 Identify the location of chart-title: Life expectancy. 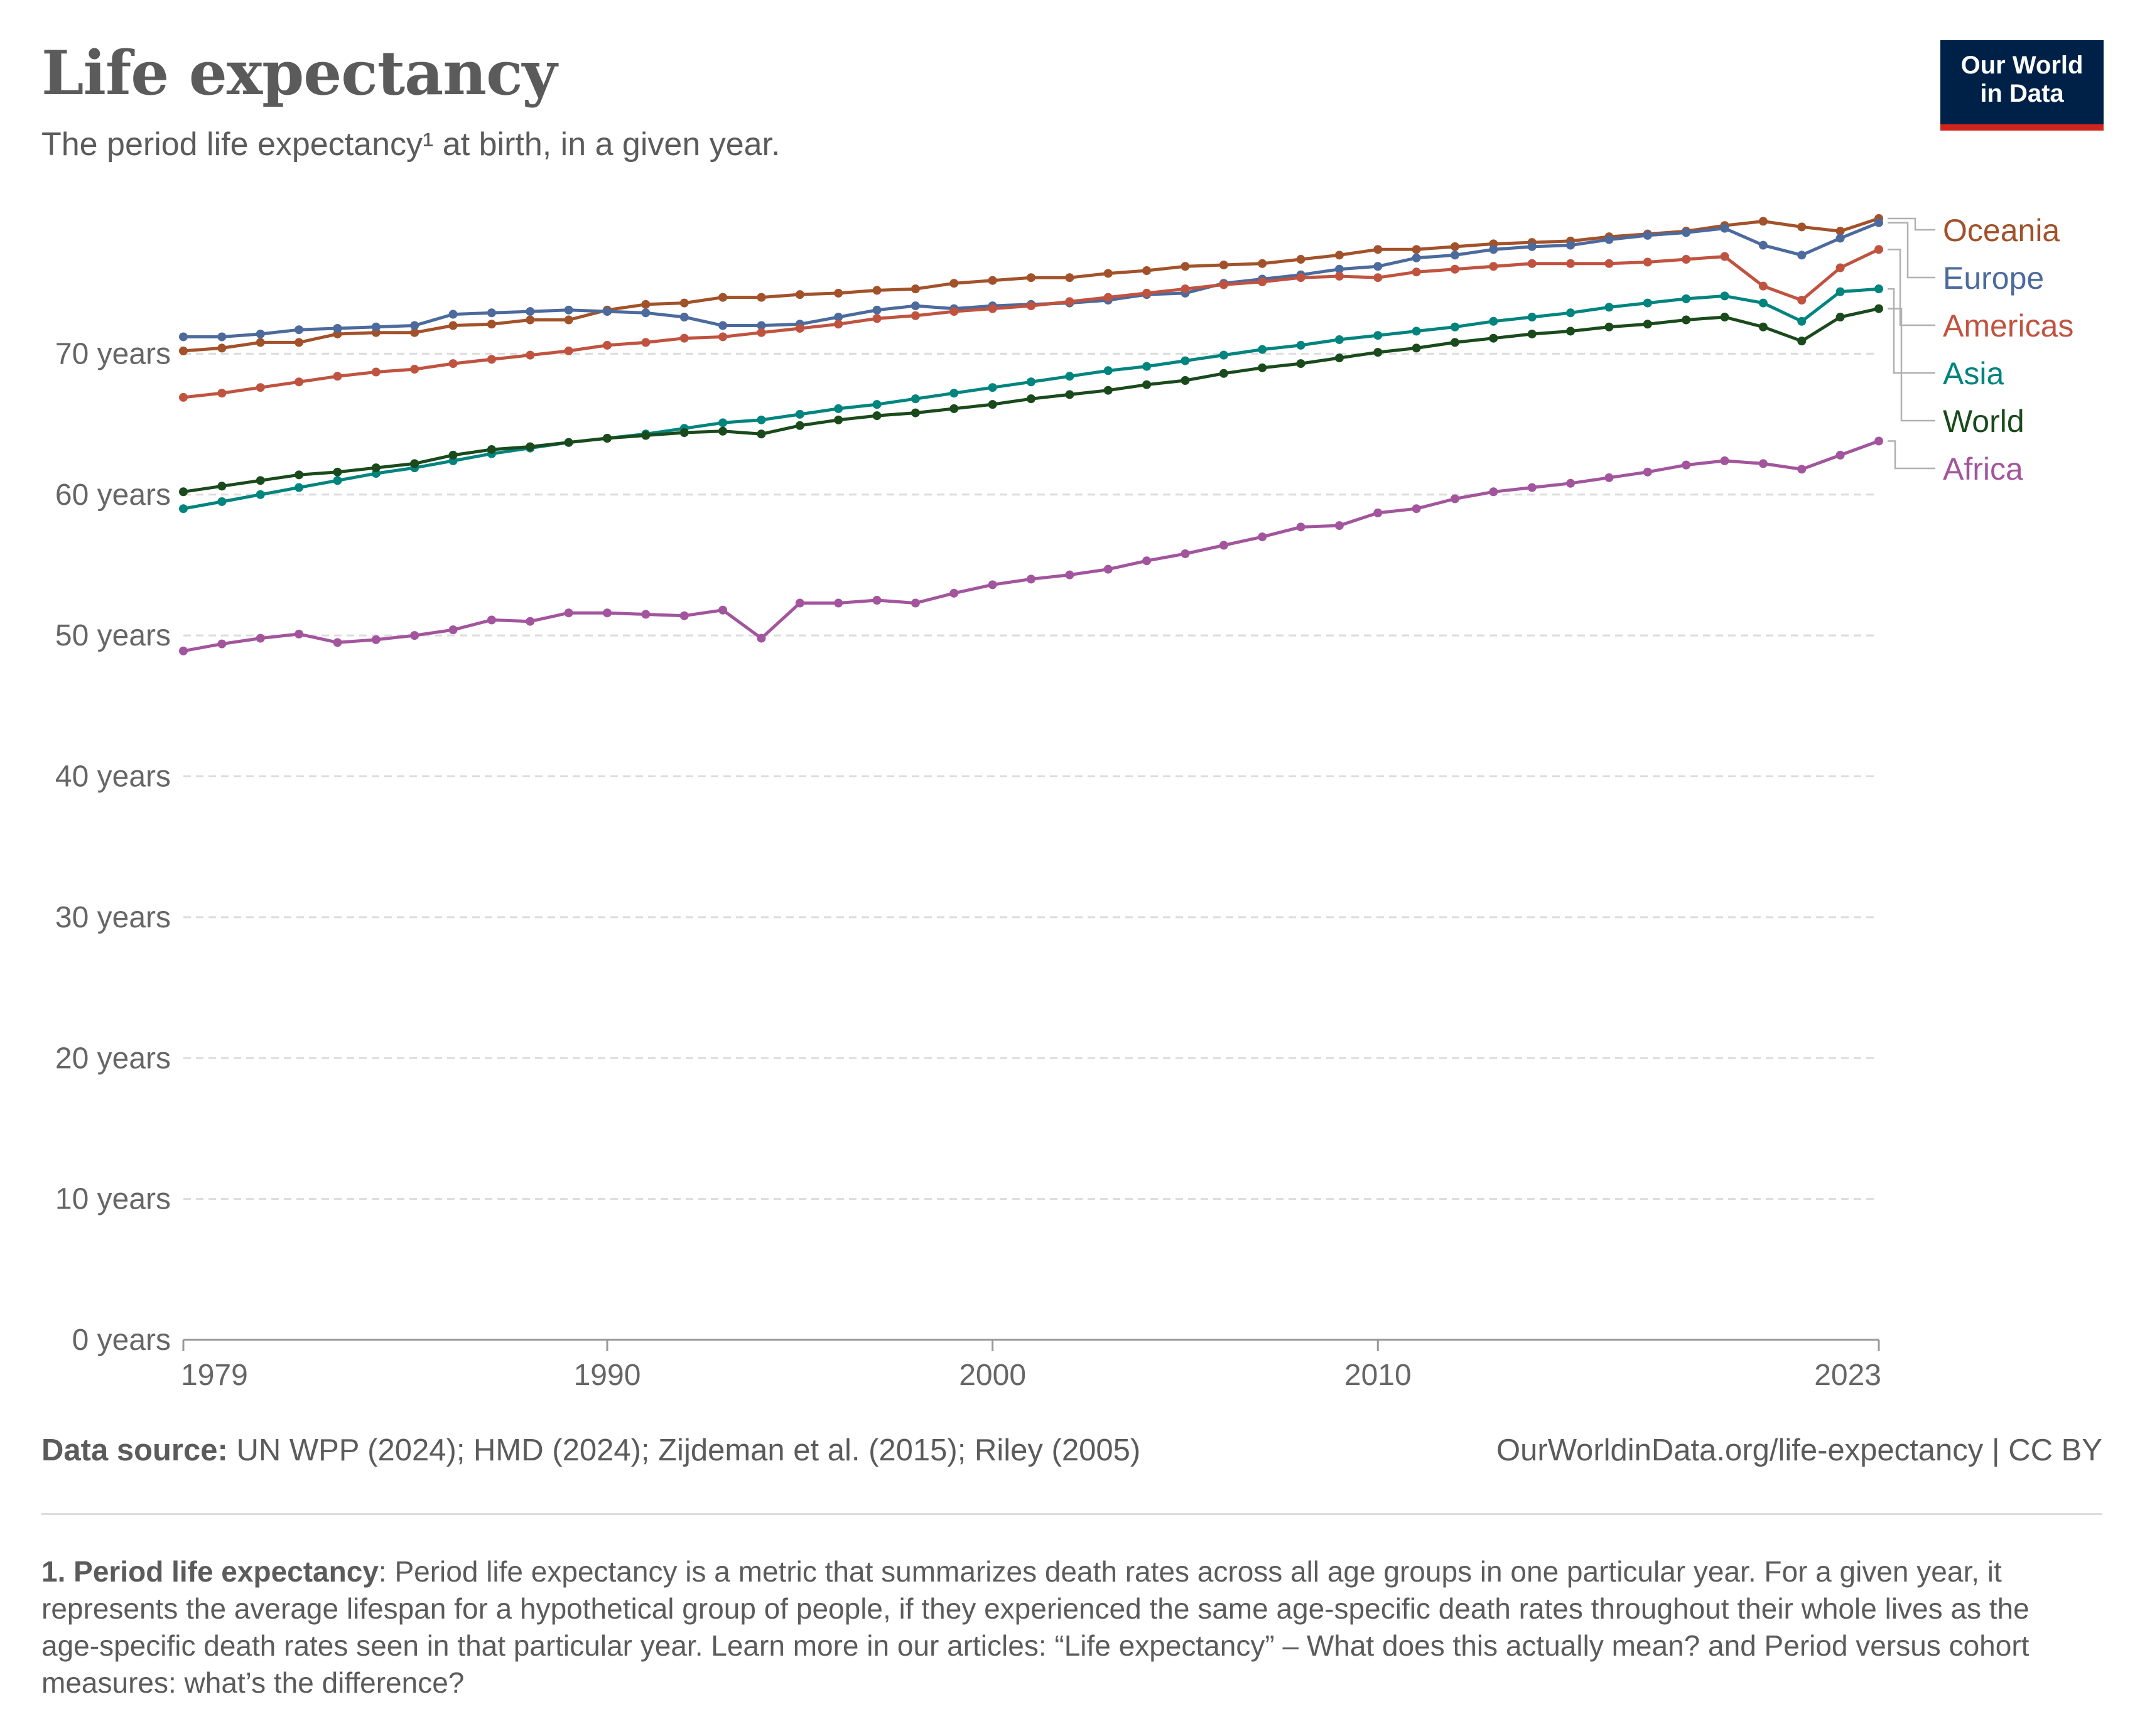
(299, 73).